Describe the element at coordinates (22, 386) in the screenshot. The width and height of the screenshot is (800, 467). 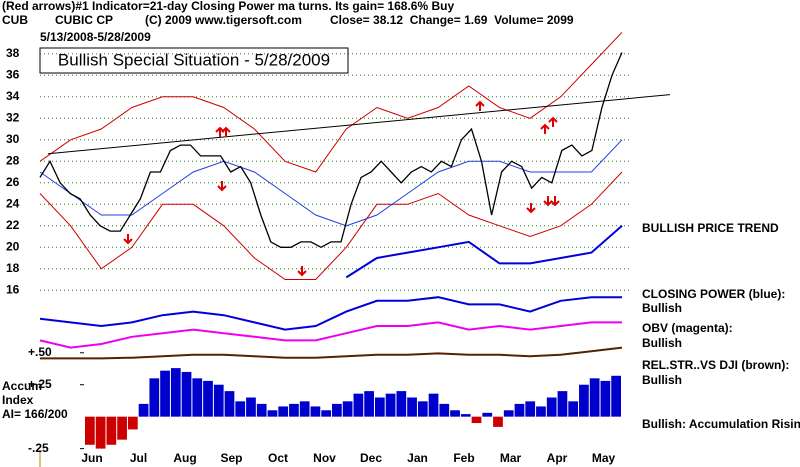
I see `accum-label: Accum` at that location.